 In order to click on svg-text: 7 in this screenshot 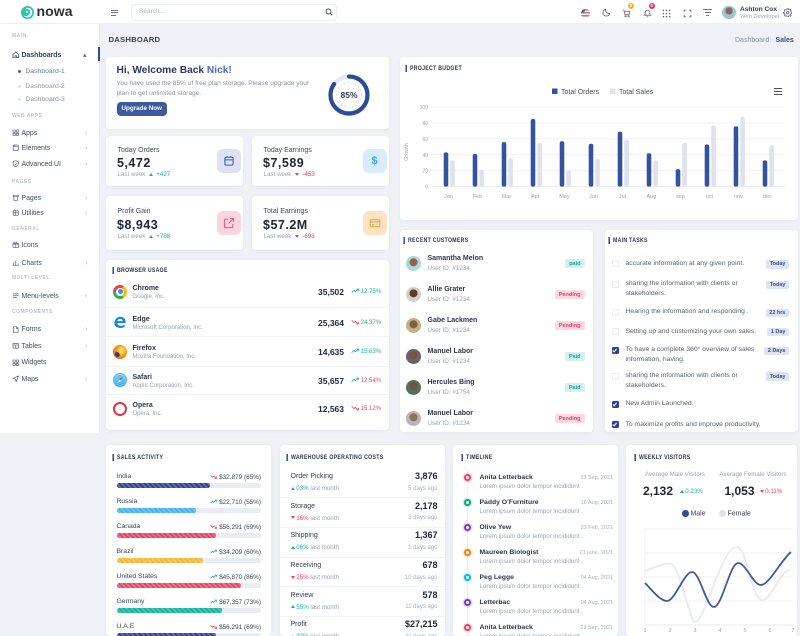, I will do `click(792, 631)`.